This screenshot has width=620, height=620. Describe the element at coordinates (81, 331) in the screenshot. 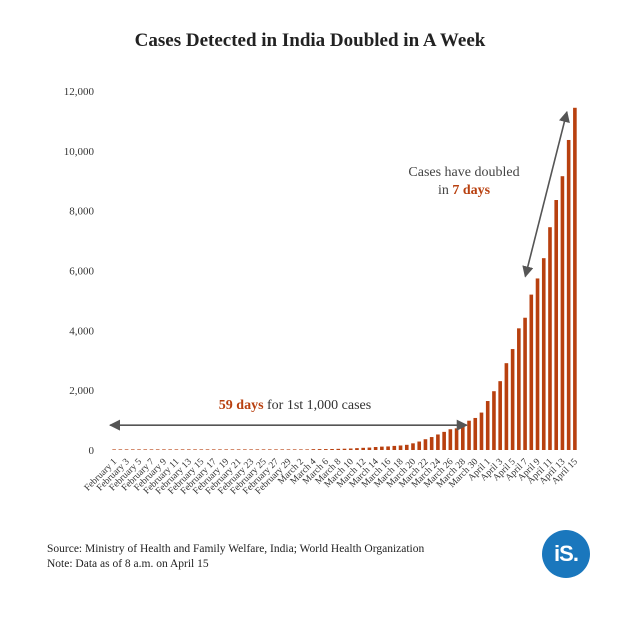

I see `y-tick-label: 4,000` at that location.